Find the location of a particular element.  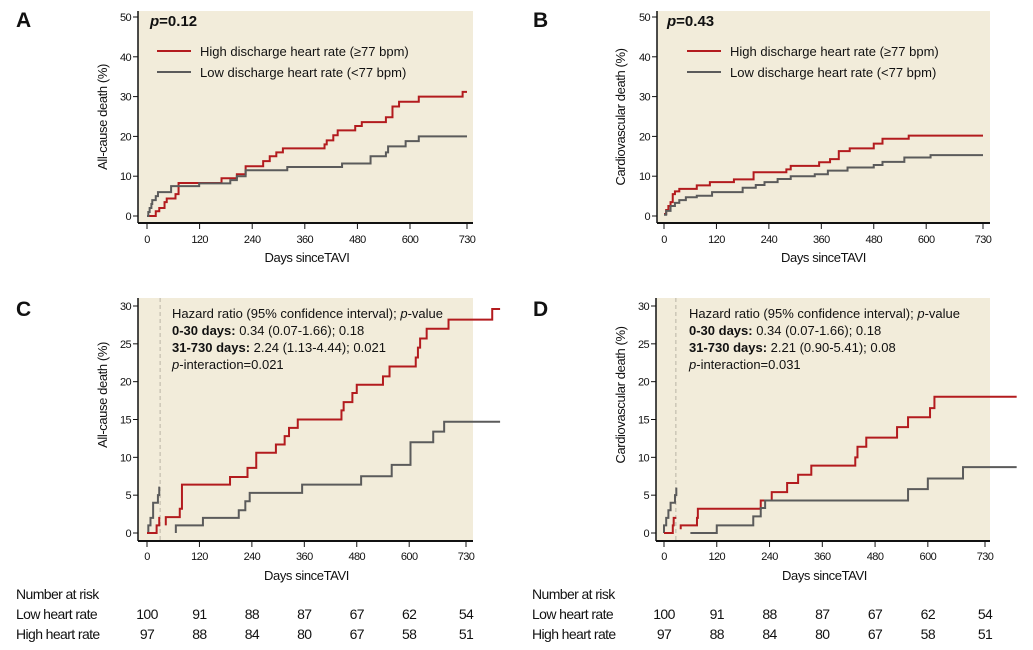

annotation-line: 31-730 days: 2.21 (0.90-5.41); 0.08 is located at coordinates (792, 347).